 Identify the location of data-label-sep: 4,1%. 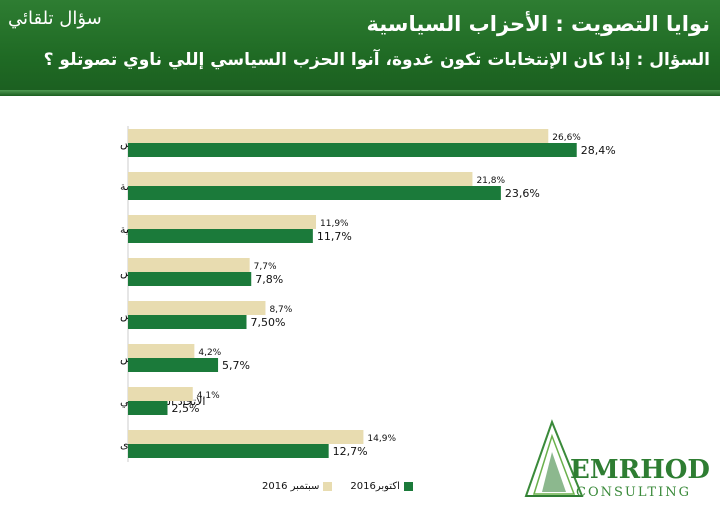
(208, 396).